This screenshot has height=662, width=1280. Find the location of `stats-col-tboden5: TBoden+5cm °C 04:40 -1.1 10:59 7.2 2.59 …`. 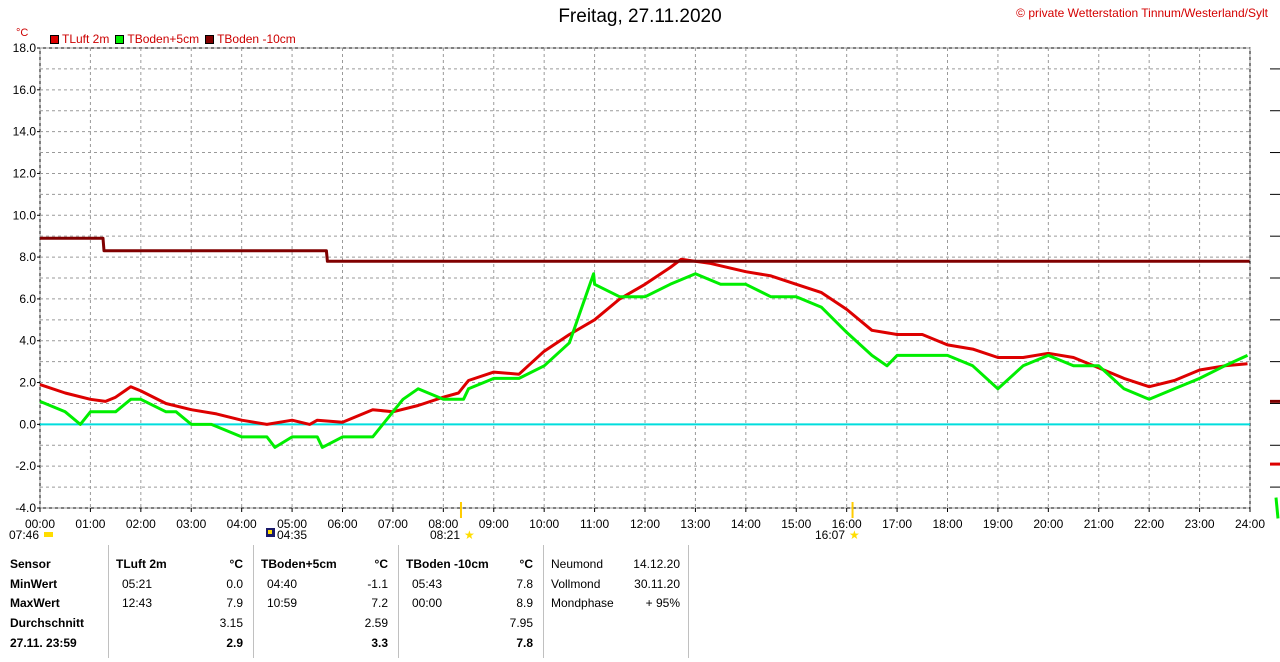

stats-col-tboden5: TBoden+5cm °C 04:40 -1.1 10:59 7.2 2.59 … is located at coordinates (326, 601).